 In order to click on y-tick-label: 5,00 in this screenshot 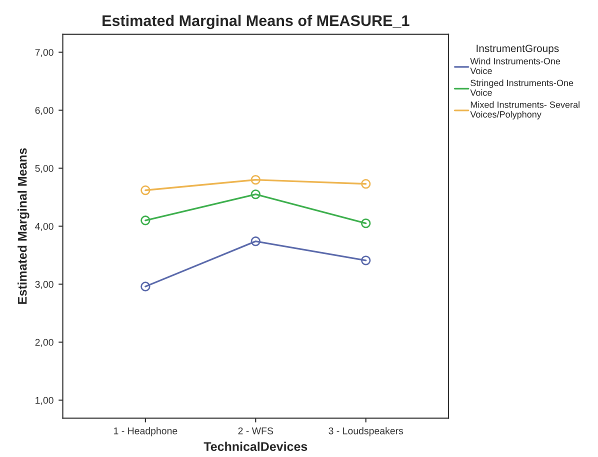, I will do `click(44, 168)`.